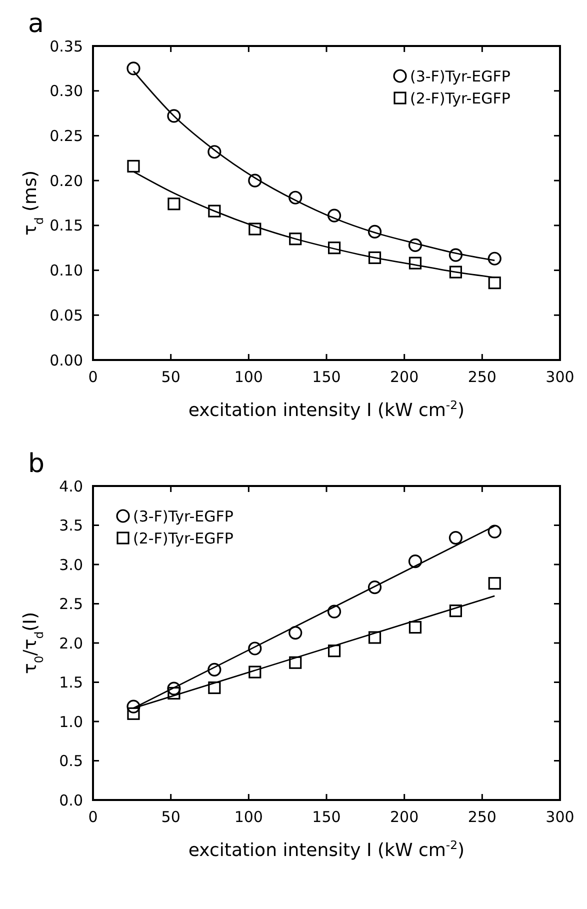  What do you see at coordinates (66, 181) in the screenshot?
I see `y-tick-label: 0.20` at bounding box center [66, 181].